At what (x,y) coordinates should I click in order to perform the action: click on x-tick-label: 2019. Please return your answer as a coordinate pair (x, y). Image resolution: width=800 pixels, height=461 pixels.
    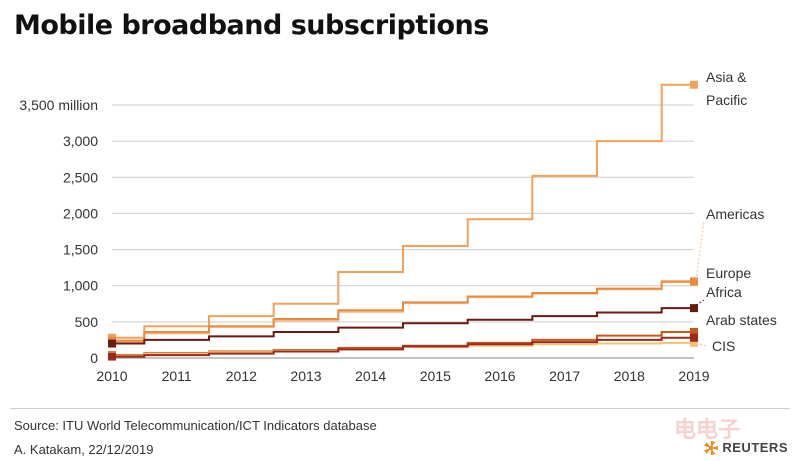
    Looking at the image, I should click on (693, 376).